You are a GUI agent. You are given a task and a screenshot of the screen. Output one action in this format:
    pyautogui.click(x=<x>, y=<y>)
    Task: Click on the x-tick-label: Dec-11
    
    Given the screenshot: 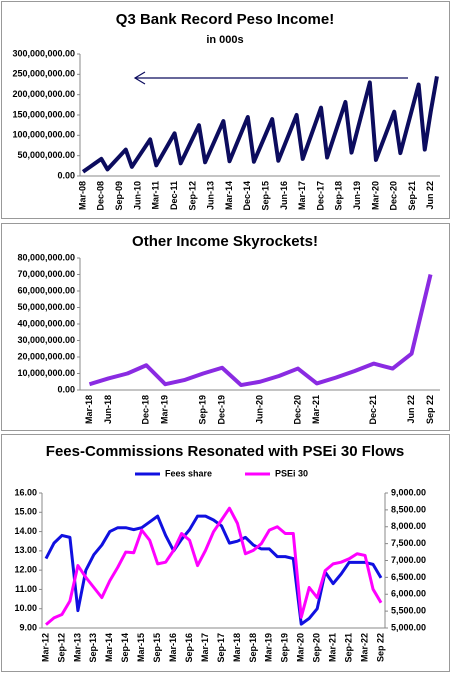 What is the action you would take?
    pyautogui.click(x=174, y=195)
    